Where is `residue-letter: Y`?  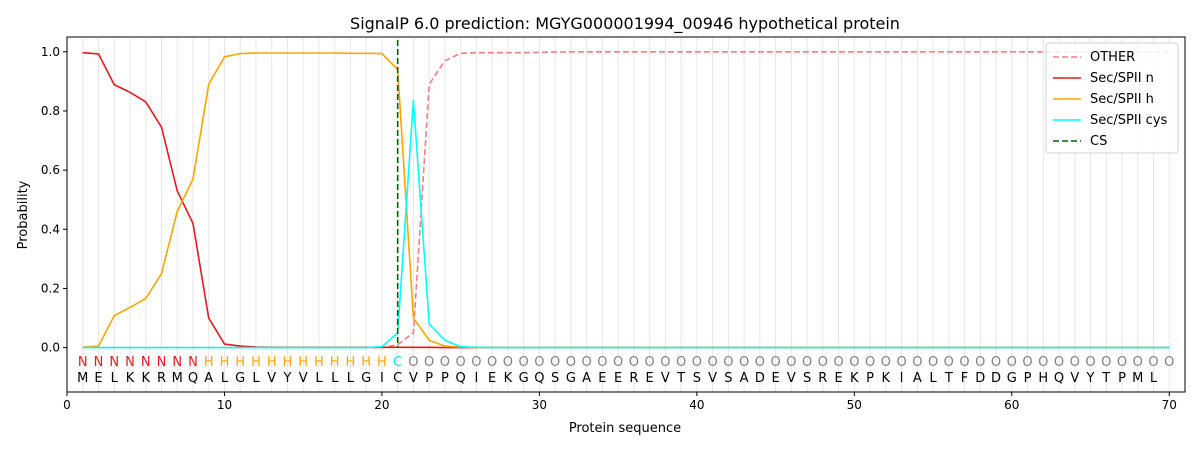 residue-letter: Y is located at coordinates (286, 378).